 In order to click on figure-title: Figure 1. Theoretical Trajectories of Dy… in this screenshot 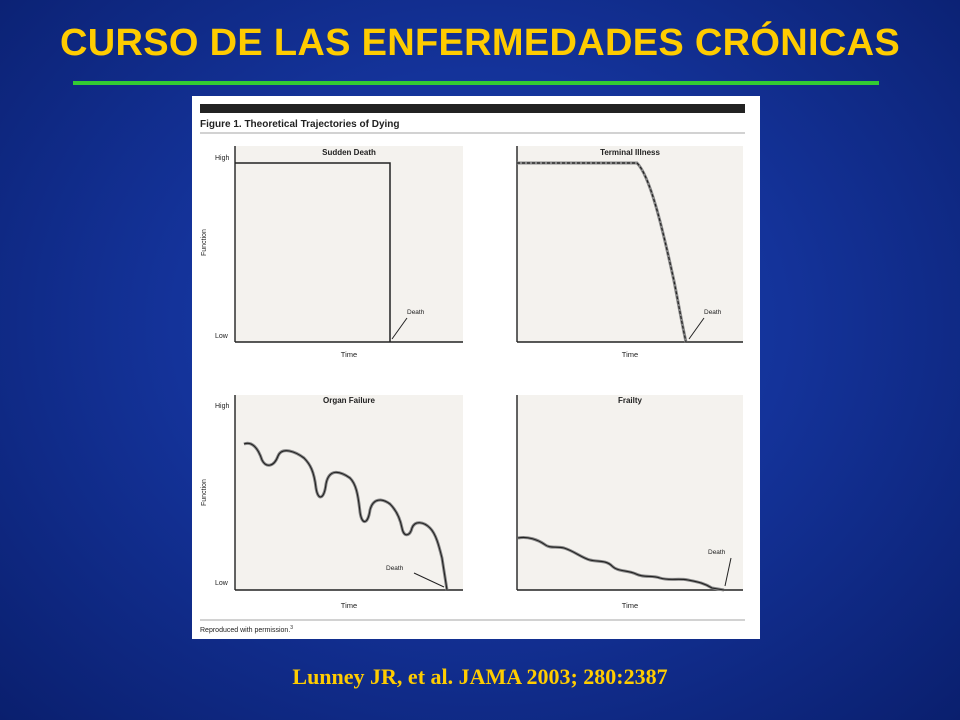, I will do `click(300, 124)`.